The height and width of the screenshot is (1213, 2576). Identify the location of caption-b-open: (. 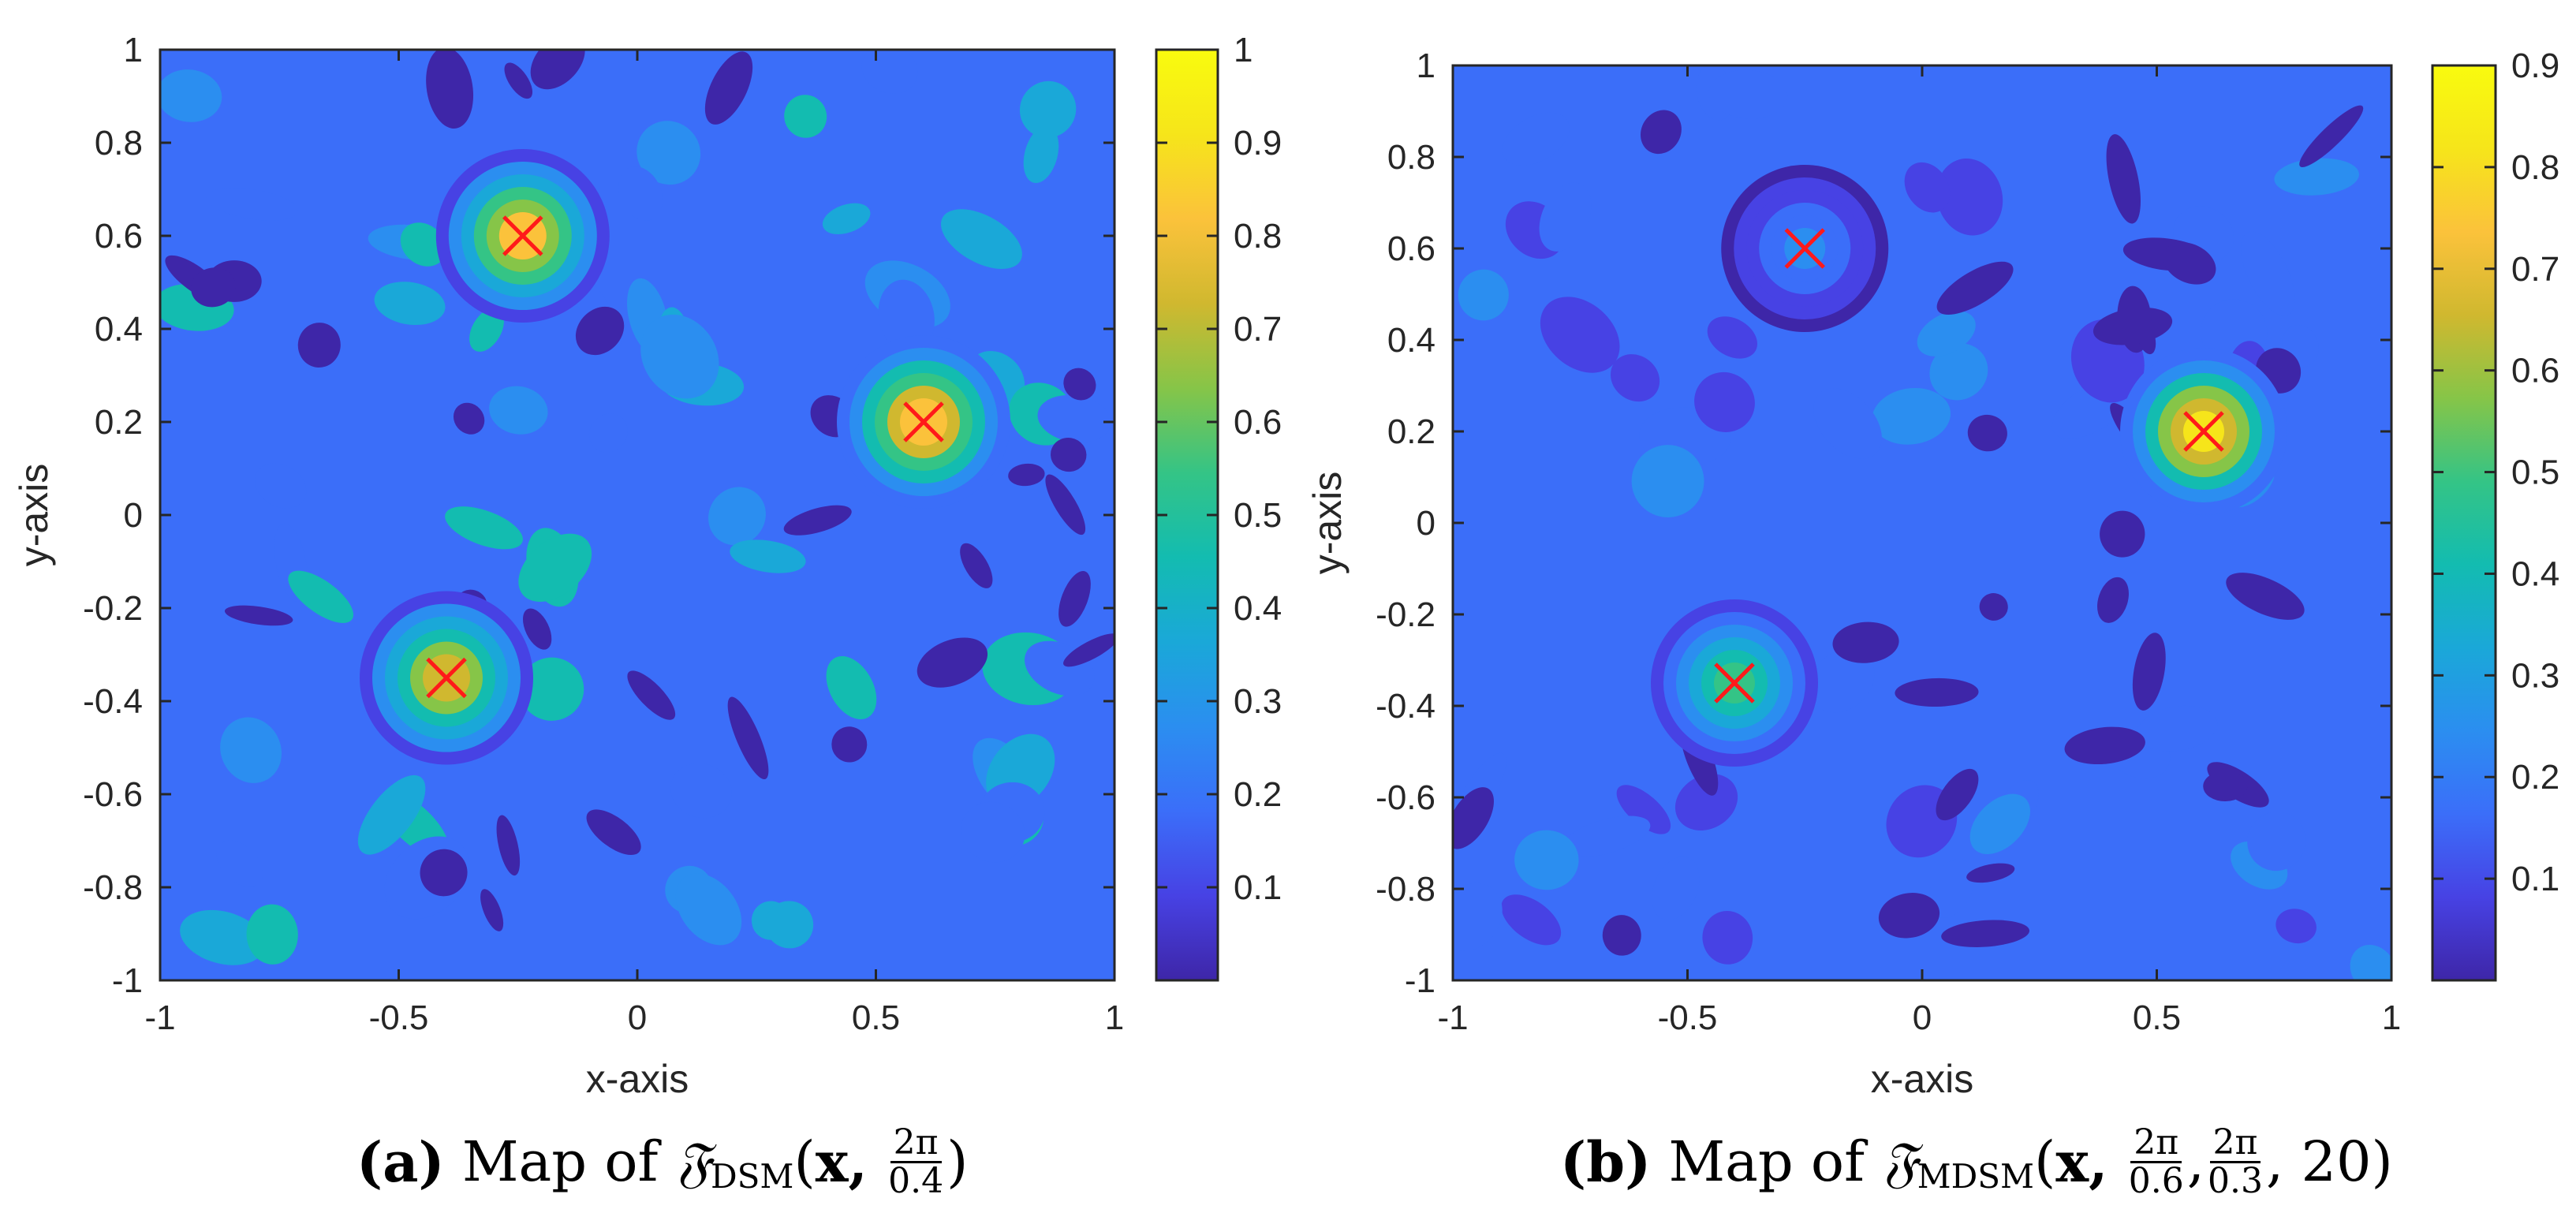
(2045, 1161).